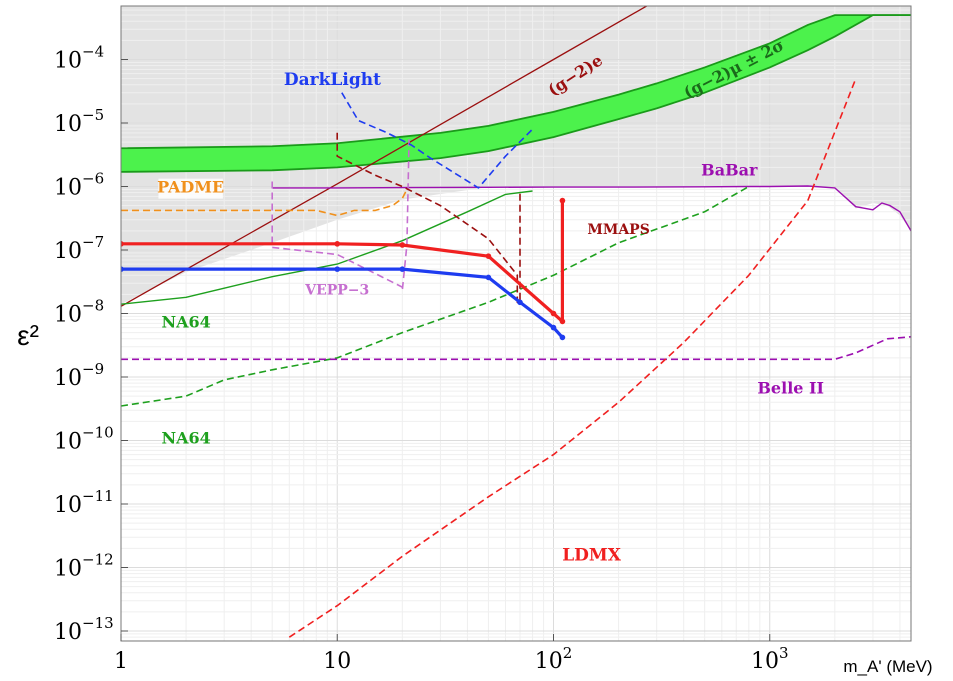 The width and height of the screenshot is (953, 681). Describe the element at coordinates (327, 247) in the screenshot. I see `series-line-na64` at that location.